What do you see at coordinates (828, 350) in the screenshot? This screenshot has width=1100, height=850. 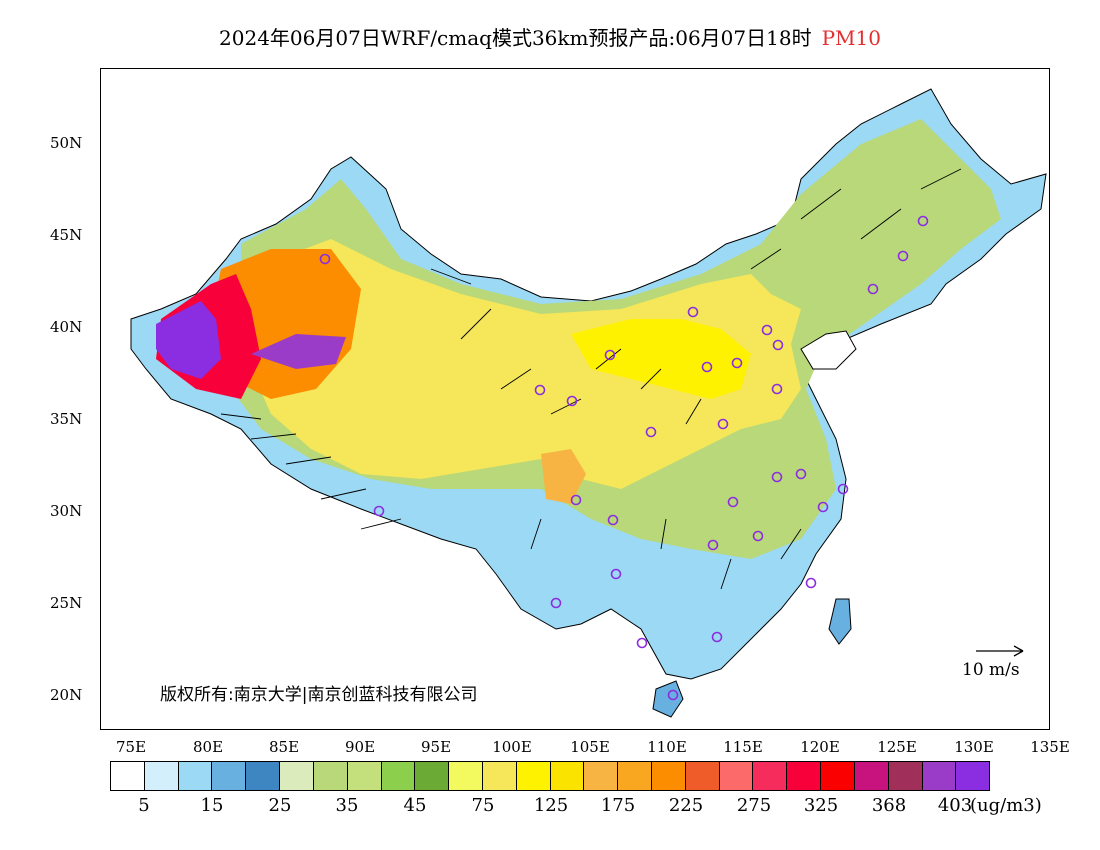 I see `bohai-sea` at bounding box center [828, 350].